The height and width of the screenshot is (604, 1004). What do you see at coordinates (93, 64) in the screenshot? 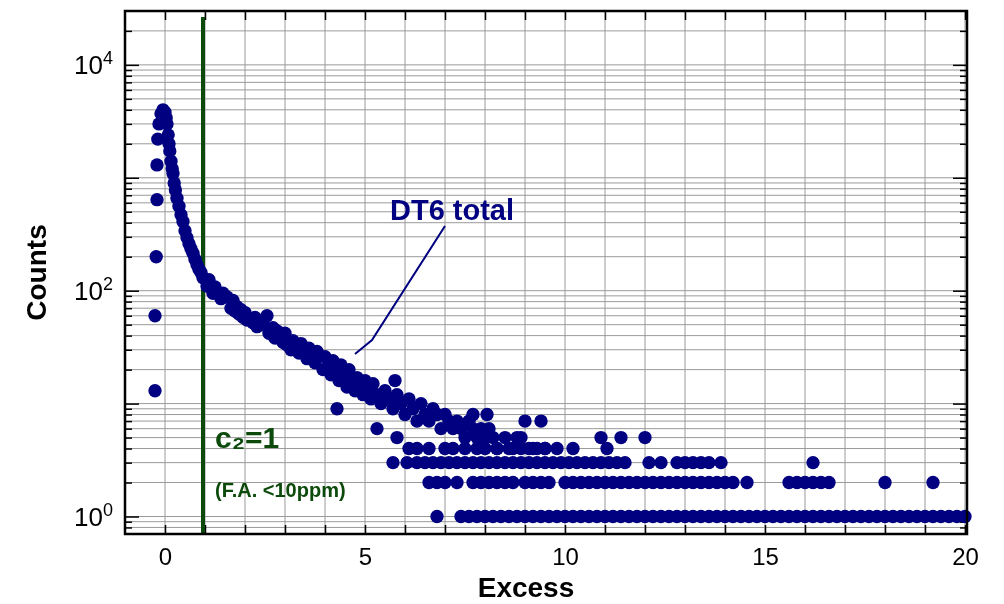
I see `y-tick-label: 10$^{4}$` at bounding box center [93, 64].